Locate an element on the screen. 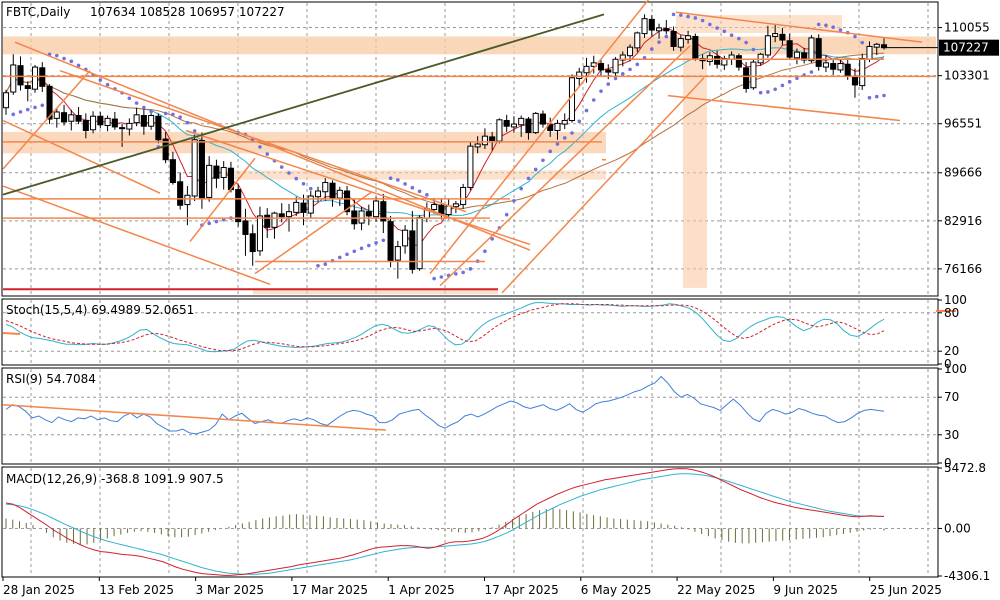  rsi-tick-label: 0 is located at coordinates (948, 463).